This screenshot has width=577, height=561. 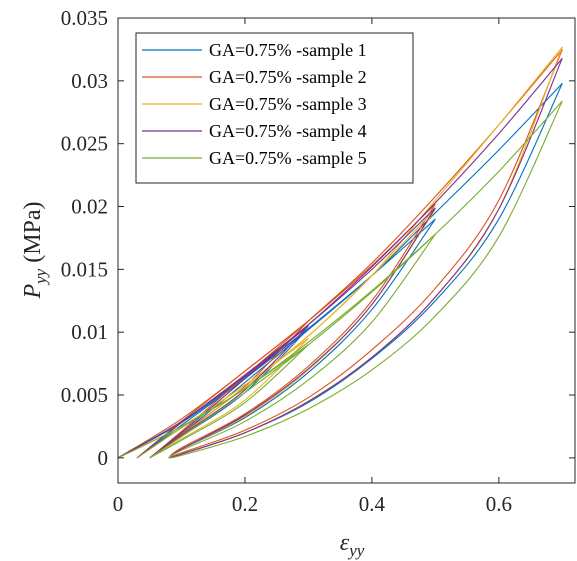 I want to click on y-axis-title: Pyy(MPa), so click(x=35, y=250).